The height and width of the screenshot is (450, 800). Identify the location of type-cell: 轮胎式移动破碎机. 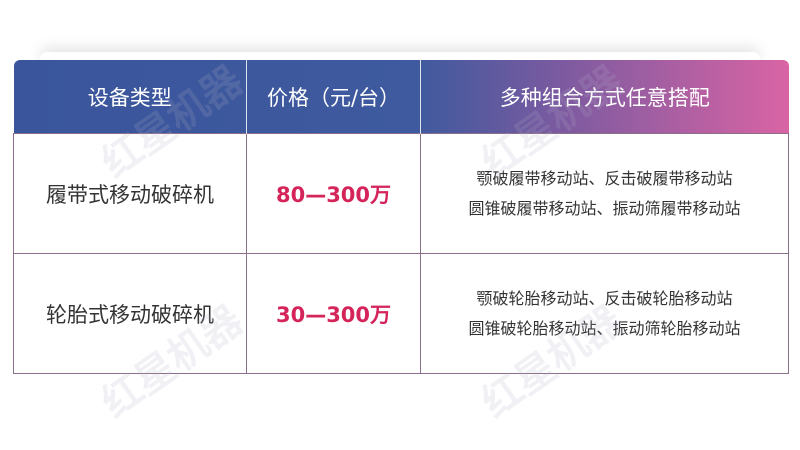
(130, 313).